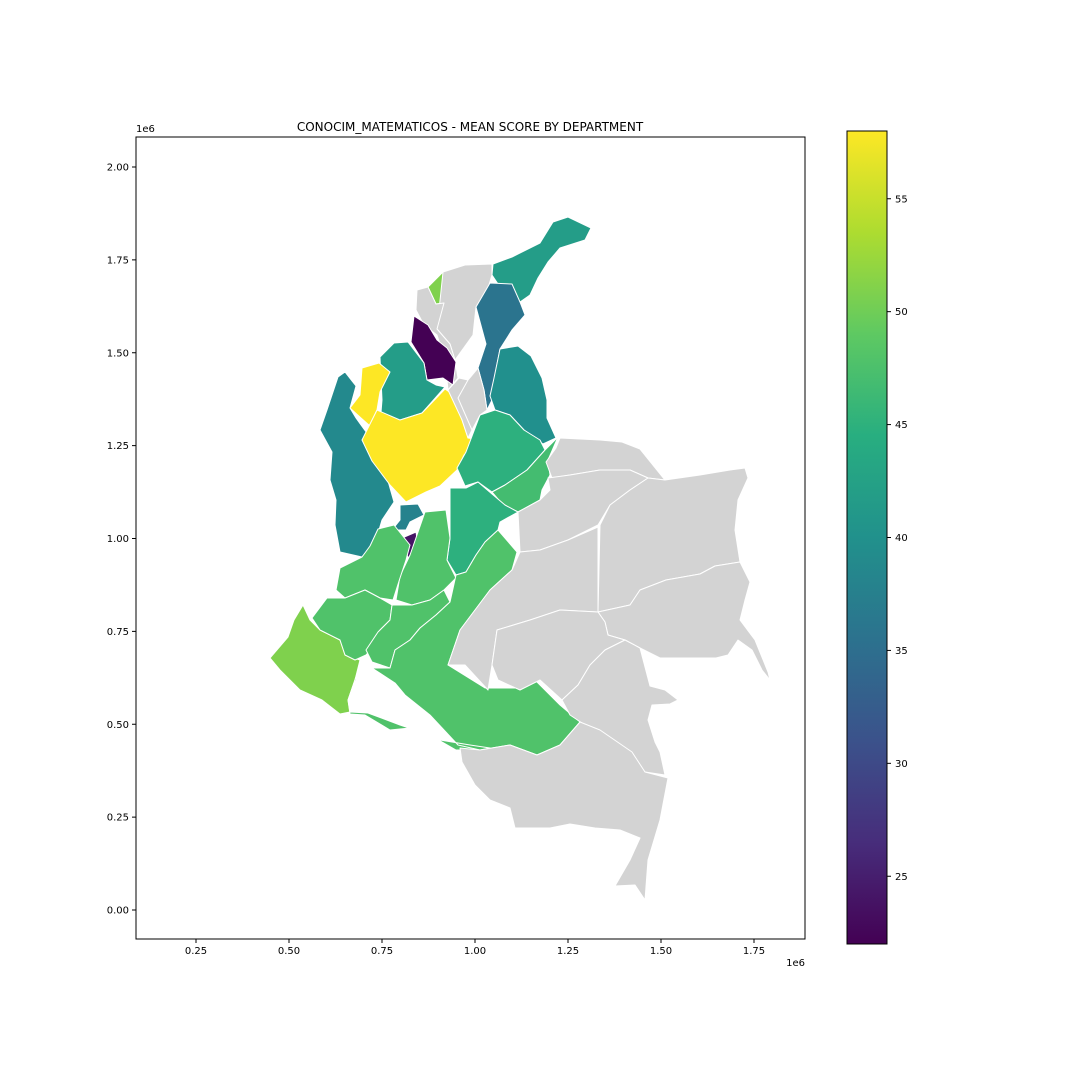  Describe the element at coordinates (289, 951) in the screenshot. I see `x-tick-label: 0.50` at that location.